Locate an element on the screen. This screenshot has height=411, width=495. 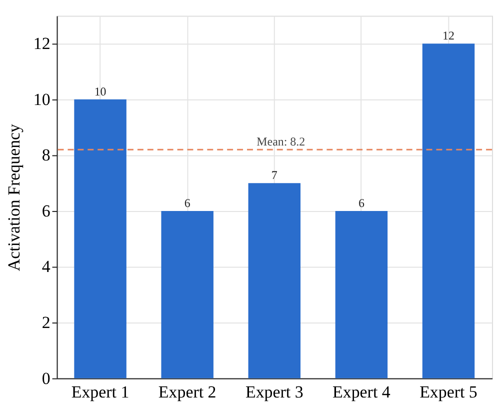
x-tick-label: Expert 4 is located at coordinates (361, 392).